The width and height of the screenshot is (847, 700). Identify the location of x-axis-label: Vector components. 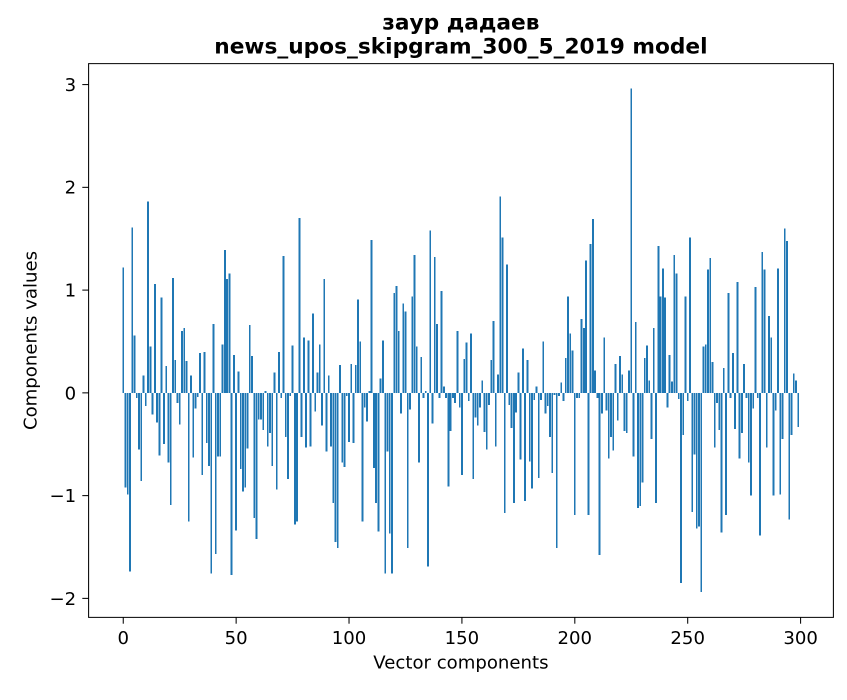
(460, 663).